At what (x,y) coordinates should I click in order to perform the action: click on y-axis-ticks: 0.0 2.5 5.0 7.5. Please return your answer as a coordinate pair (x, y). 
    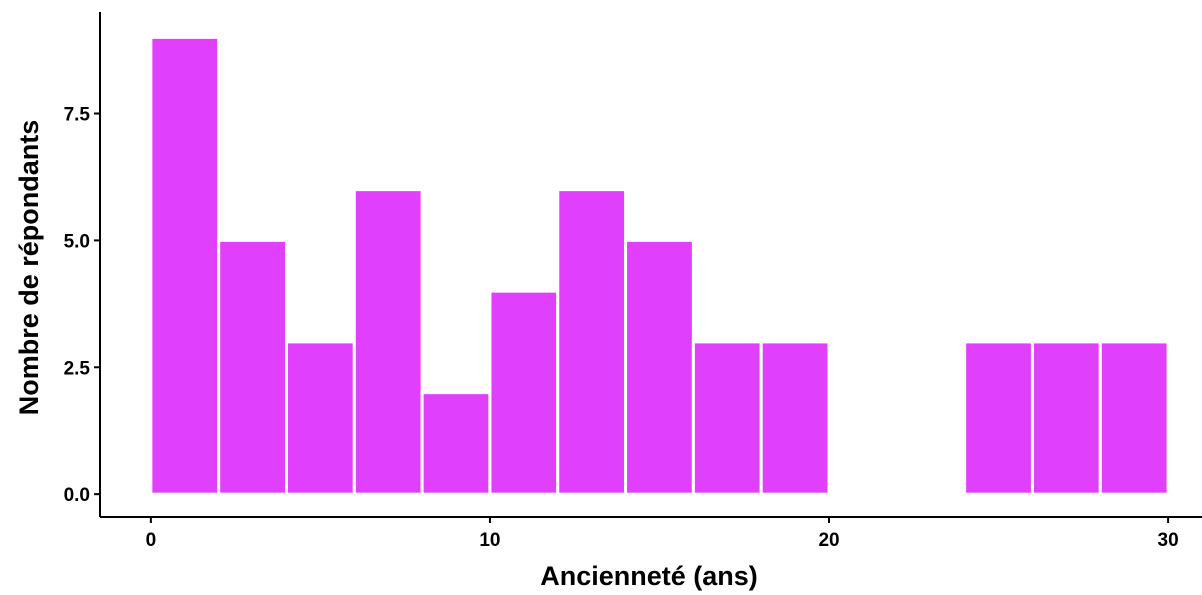
    Looking at the image, I should click on (82, 305).